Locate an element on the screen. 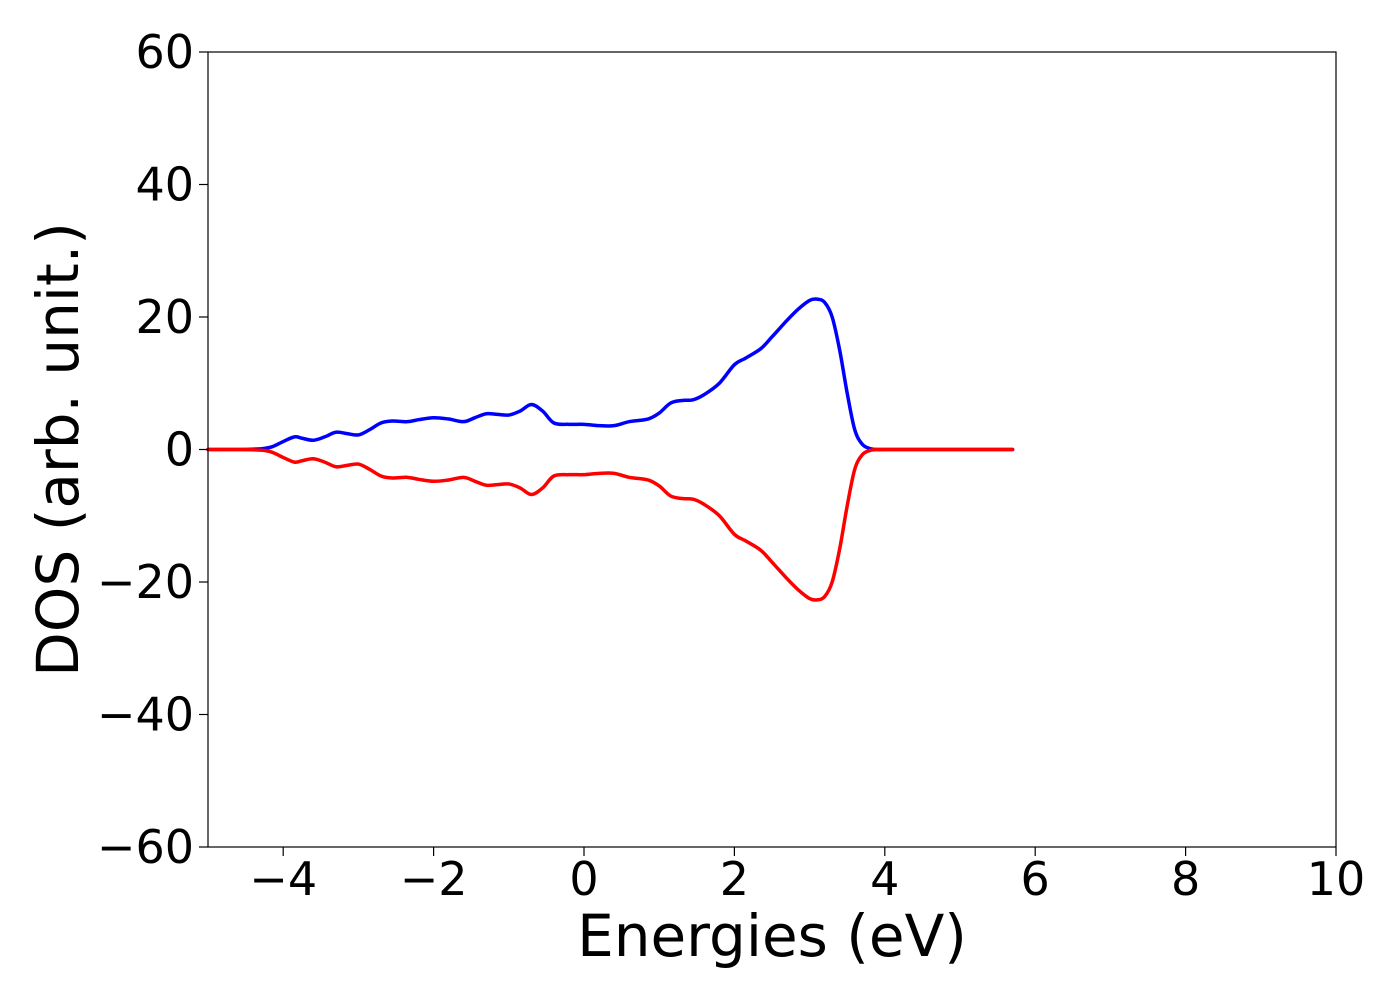  y-axis-ticks: −60 −40 −20 0 20 40 60 is located at coordinates (152, 449).